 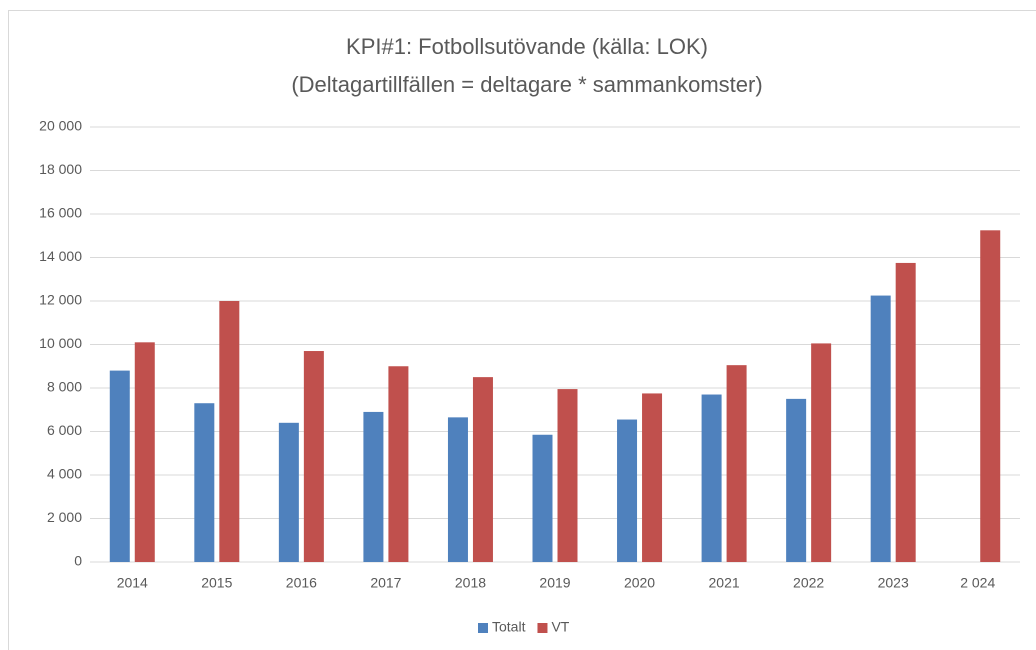 What do you see at coordinates (64, 387) in the screenshot?
I see `y-tick-label: 8 000` at bounding box center [64, 387].